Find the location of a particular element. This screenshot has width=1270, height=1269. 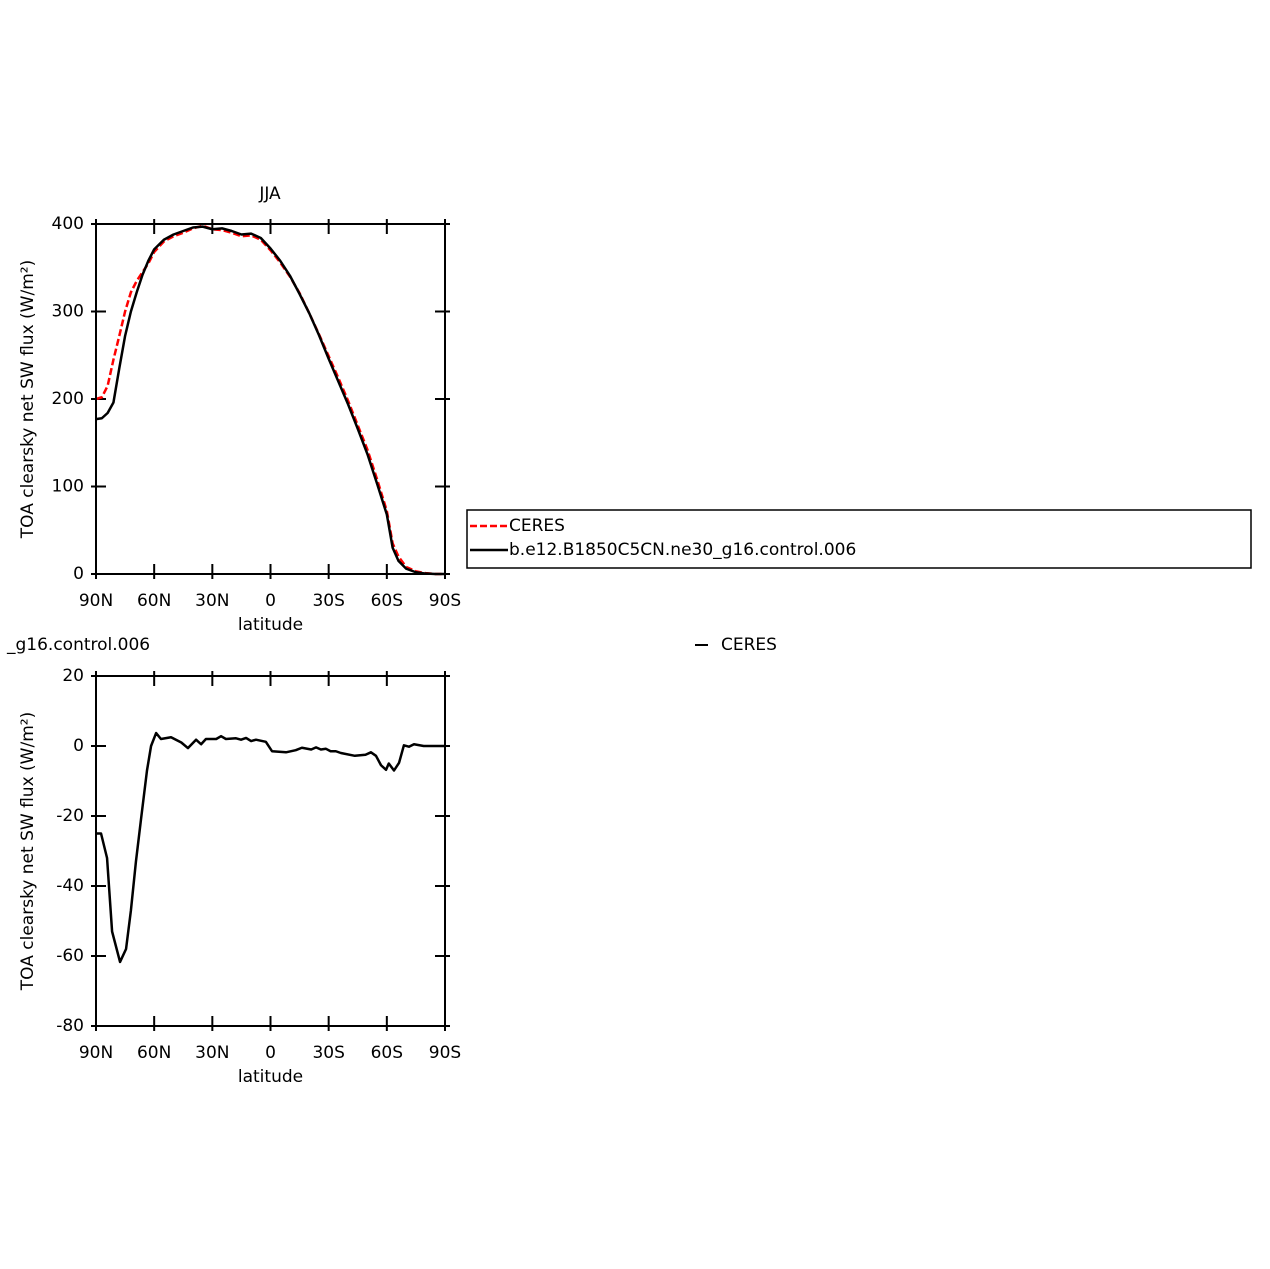

y-tick-label: -80 is located at coordinates (70, 1026).